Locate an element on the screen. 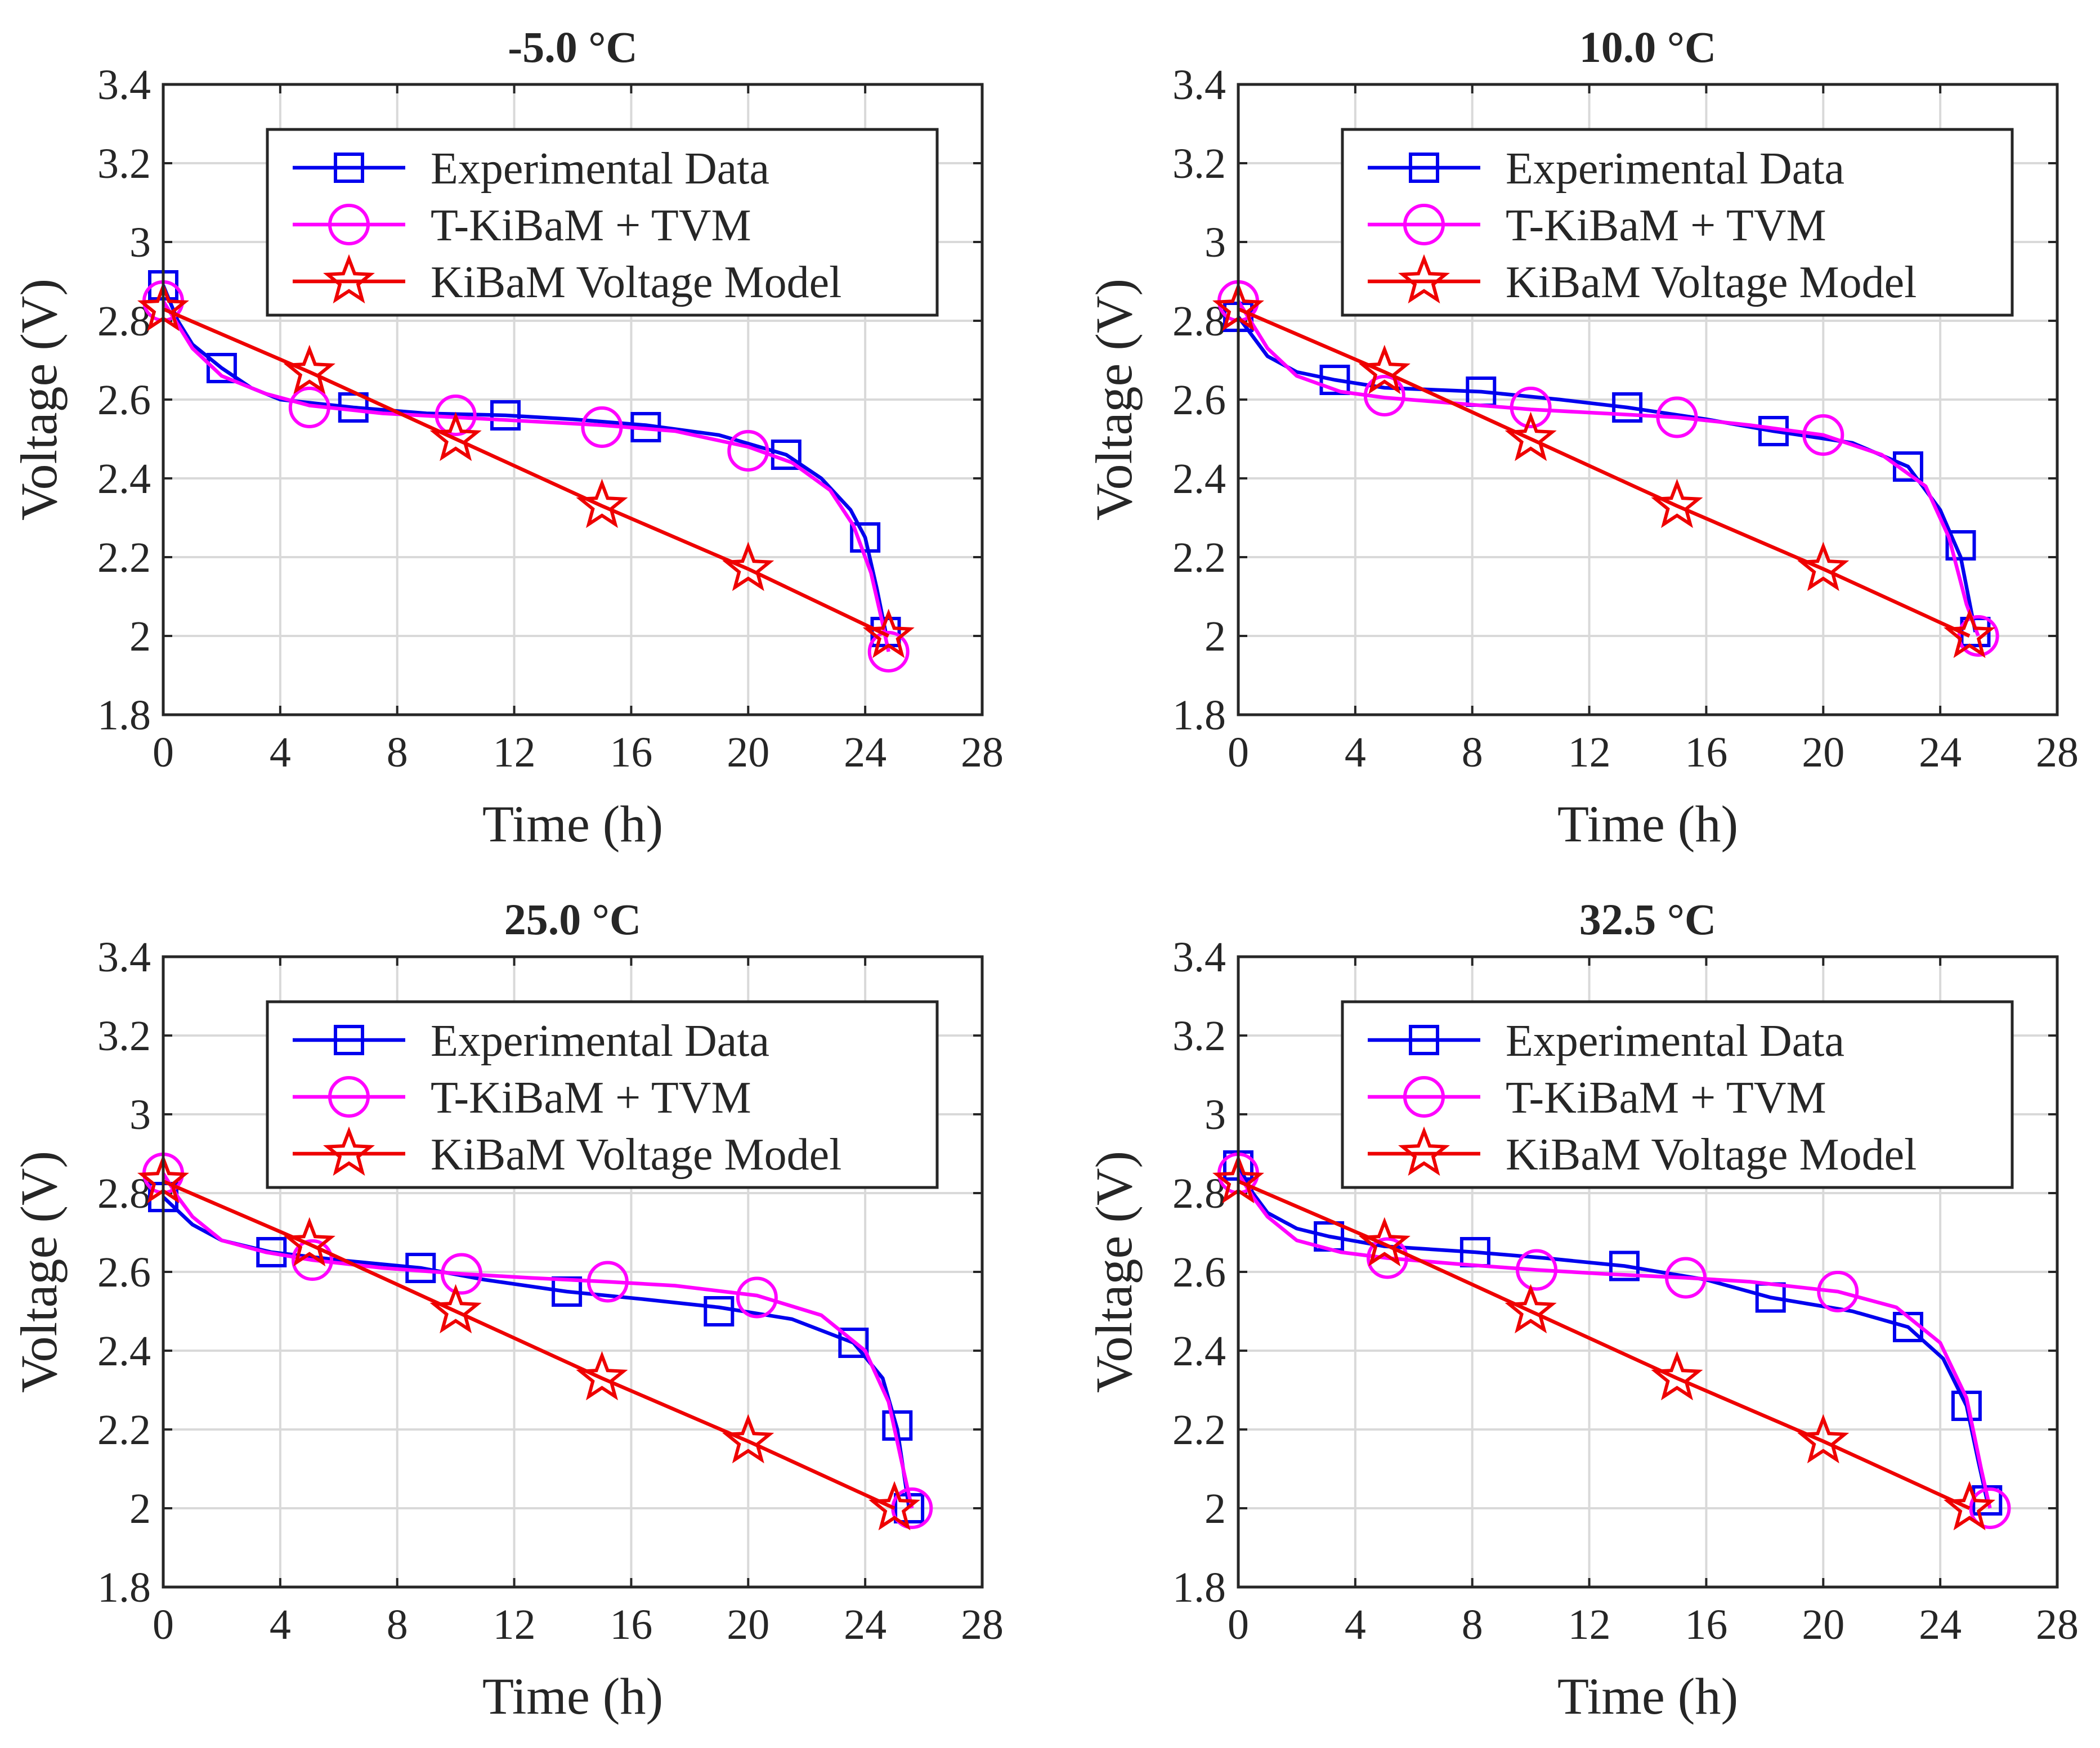 This screenshot has height=1748, width=2100. chart-title: 25.0 °C is located at coordinates (573, 919).